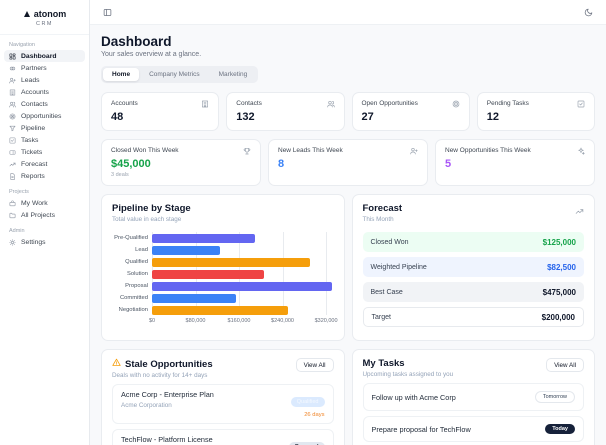  I want to click on pipeline-title: Pipeline by Stage, so click(151, 208).